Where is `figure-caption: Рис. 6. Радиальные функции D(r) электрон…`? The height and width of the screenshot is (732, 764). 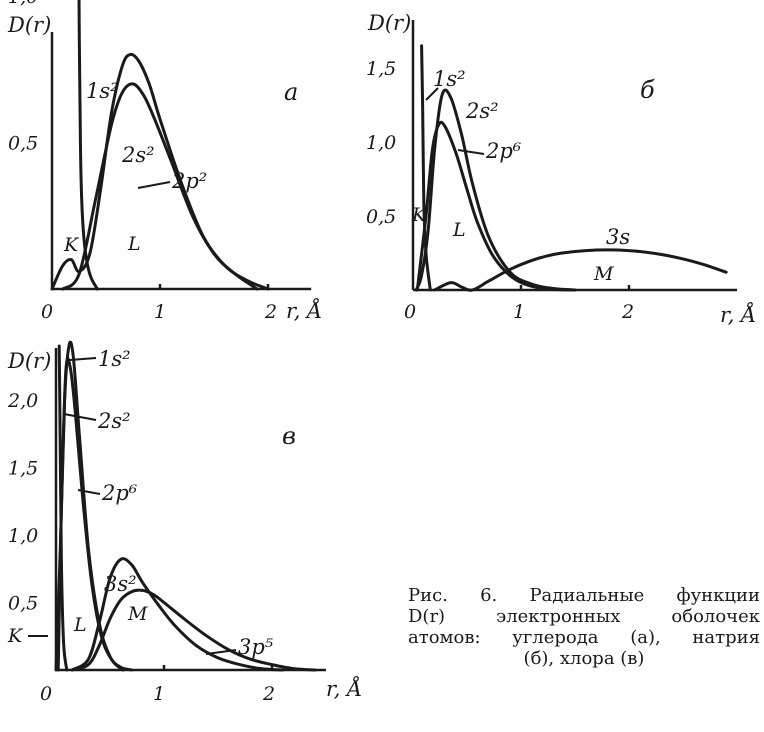
figure-caption: Рис. 6. Радиальные функции D(r) электрон… is located at coordinates (584, 627).